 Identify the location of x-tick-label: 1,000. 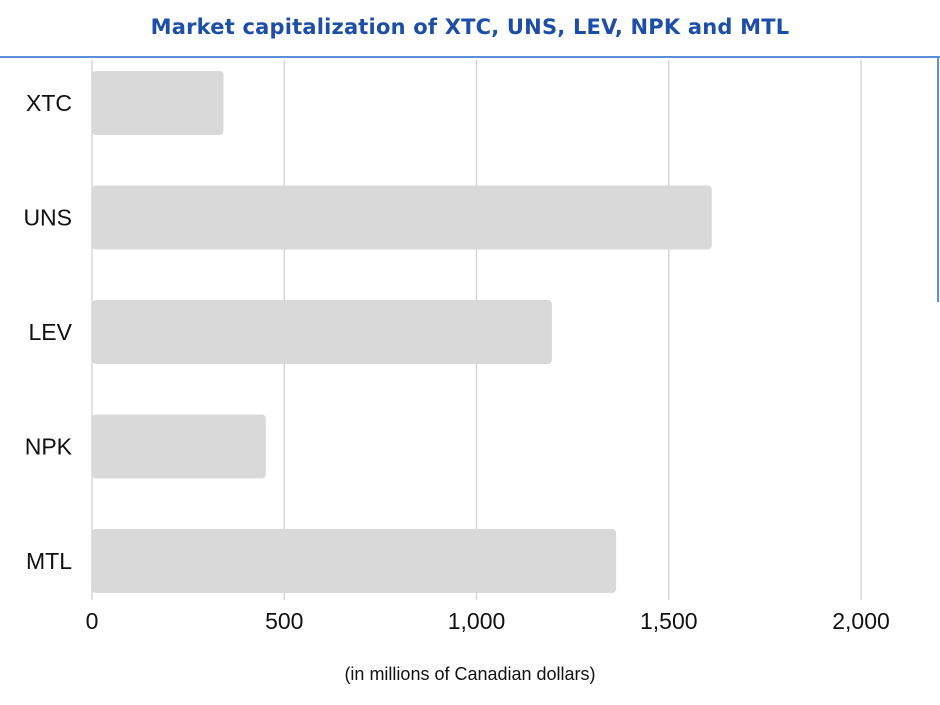
(477, 621).